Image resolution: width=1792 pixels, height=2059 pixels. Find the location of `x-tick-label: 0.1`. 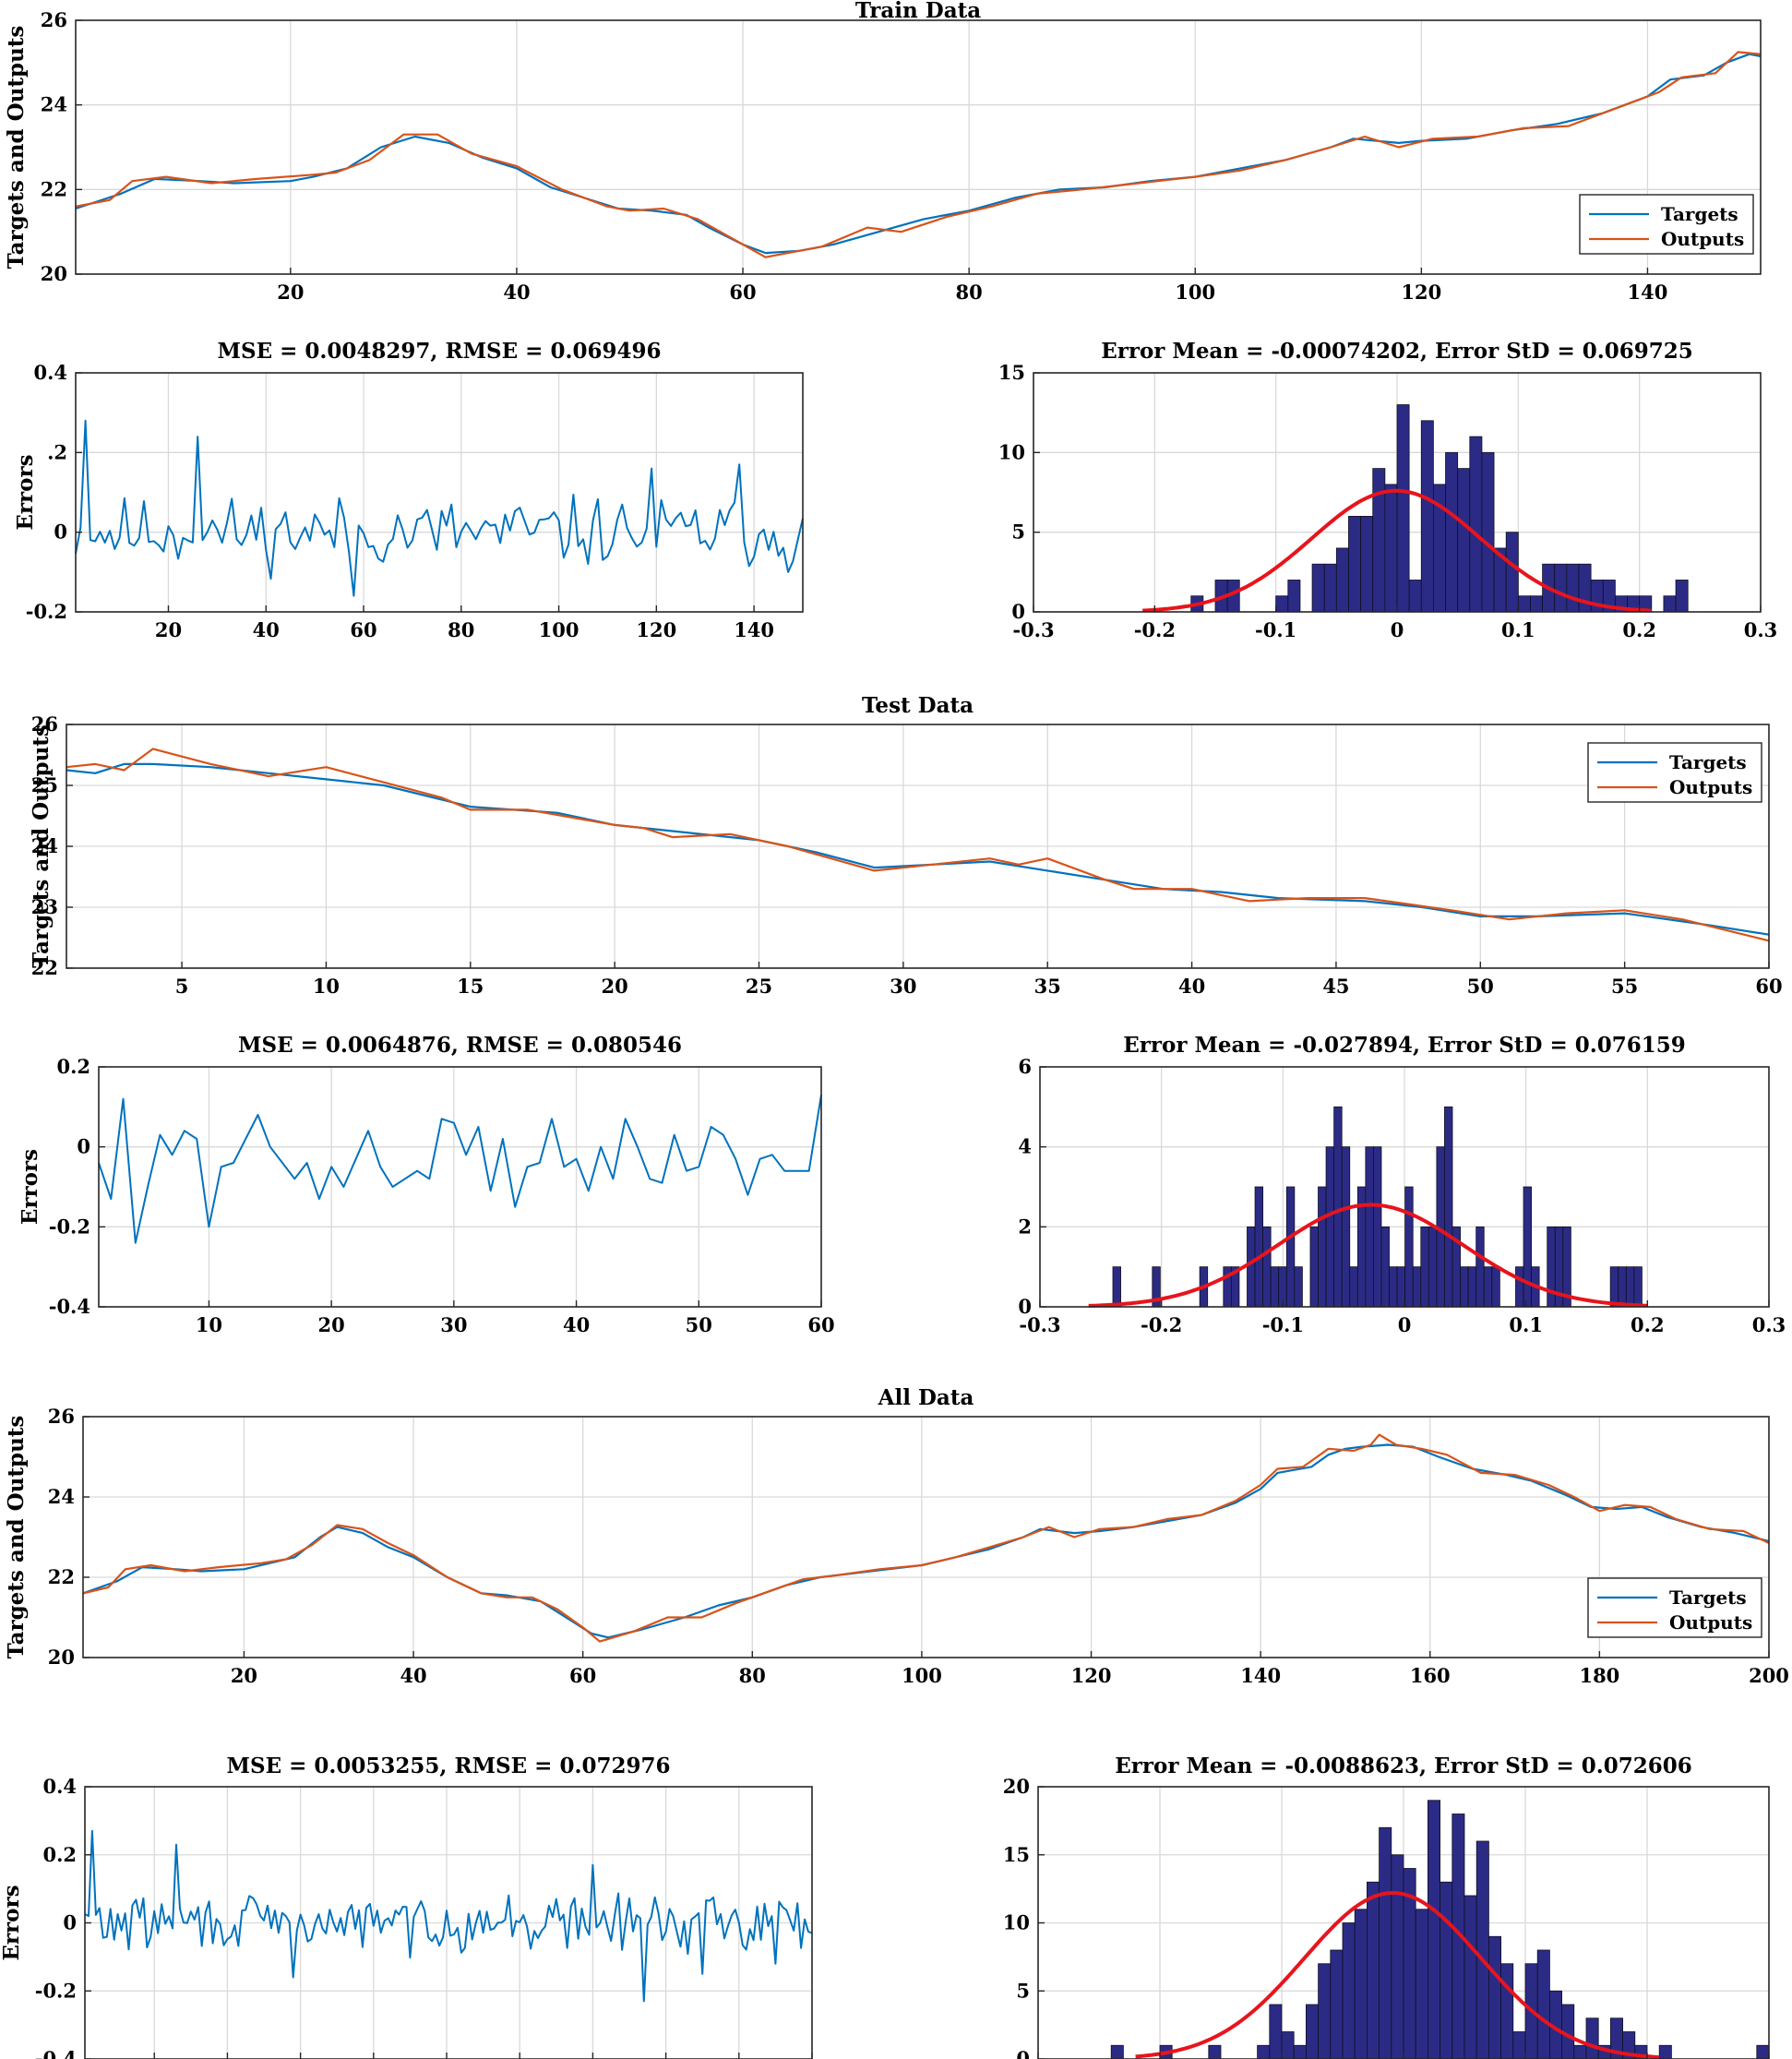

x-tick-label: 0.1 is located at coordinates (1518, 629).